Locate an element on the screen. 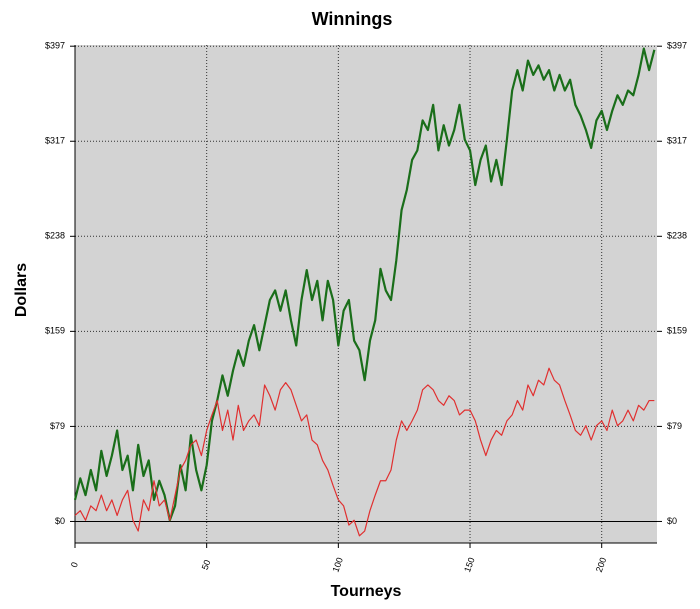 Image resolution: width=700 pixels, height=609 pixels. x-tick-label: 100 is located at coordinates (337, 565).